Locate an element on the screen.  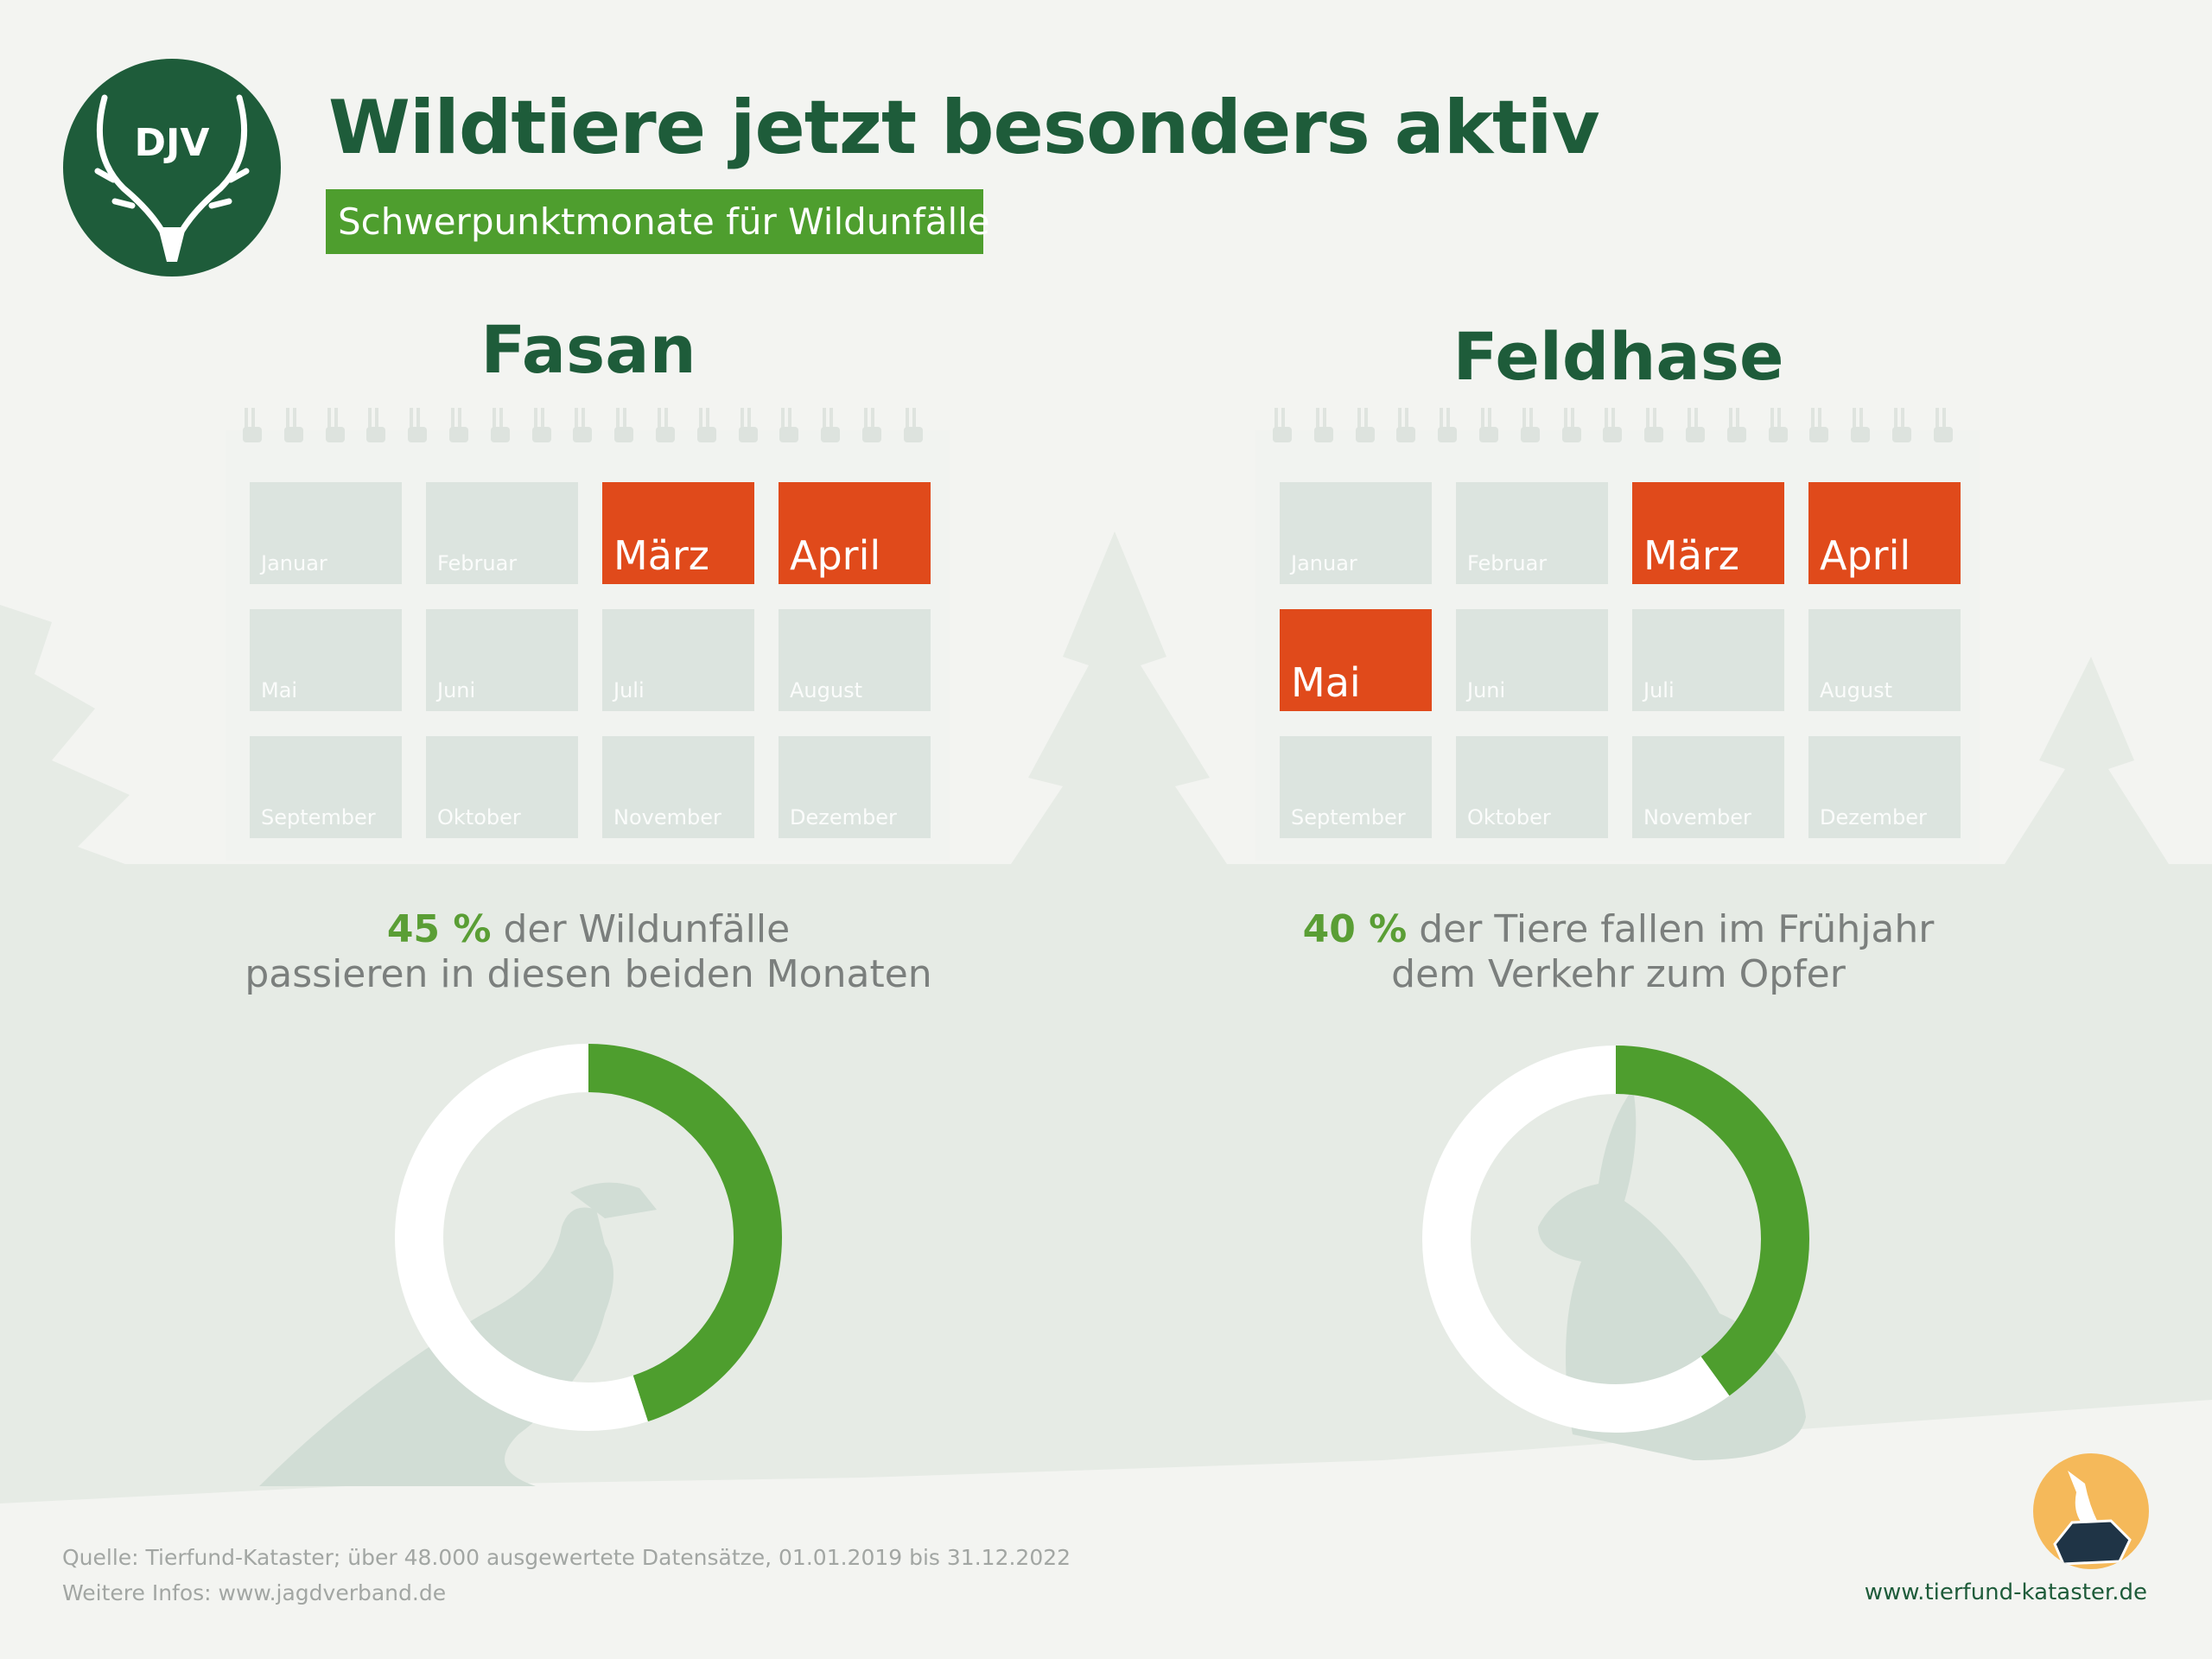
panel-heading-feldhase: Feldhase is located at coordinates (1618, 356).